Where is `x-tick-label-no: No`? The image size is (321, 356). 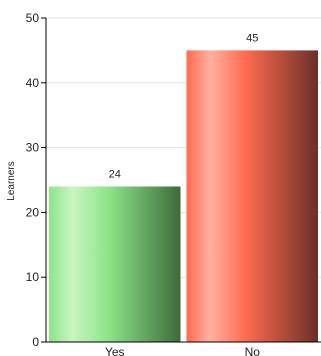
x-tick-label-no: No is located at coordinates (253, 350).